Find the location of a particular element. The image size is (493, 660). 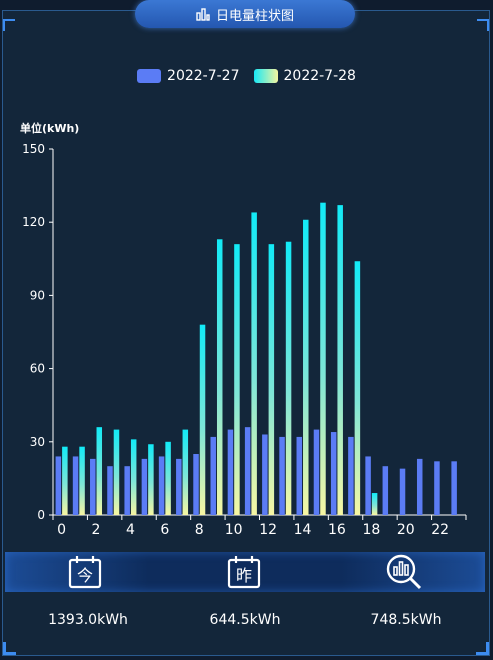

x-tick-label: 6 is located at coordinates (164, 530).